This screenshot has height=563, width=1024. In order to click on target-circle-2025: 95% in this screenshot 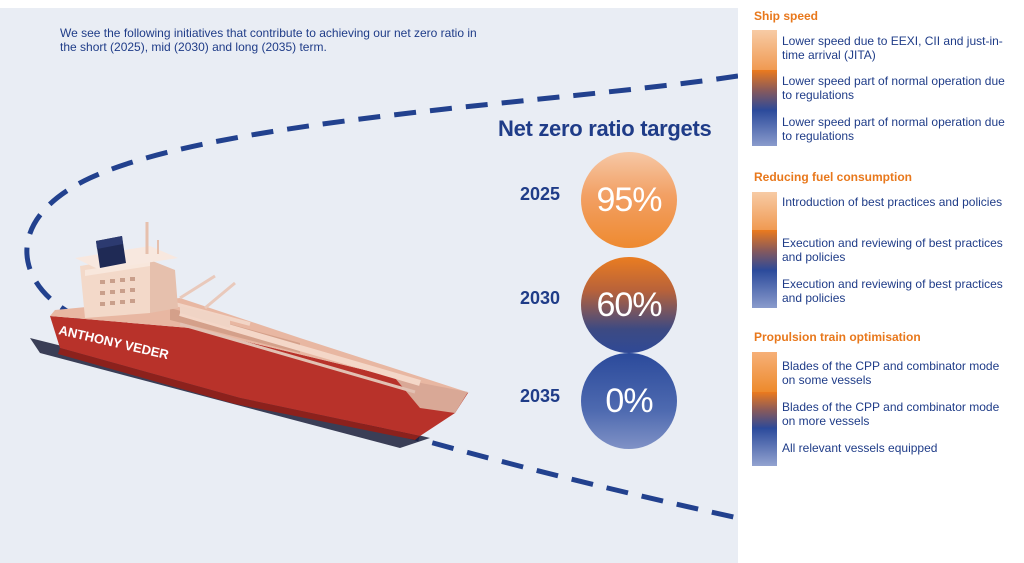, I will do `click(629, 200)`.